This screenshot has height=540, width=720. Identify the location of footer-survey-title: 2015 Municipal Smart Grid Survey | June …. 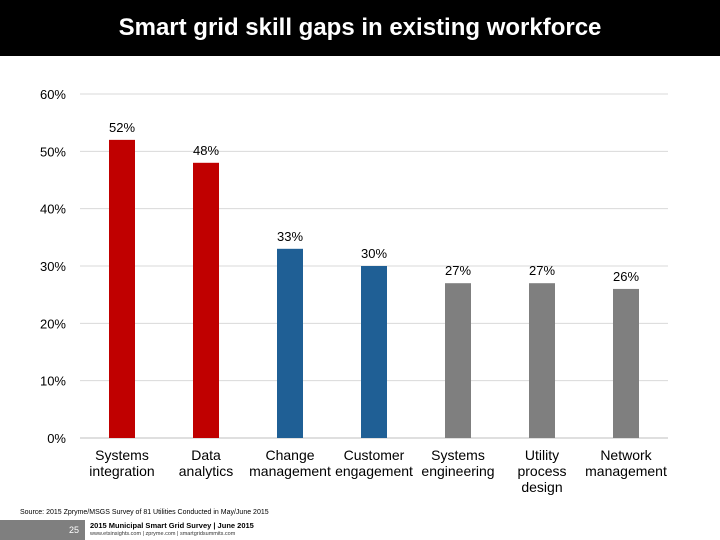
(172, 525).